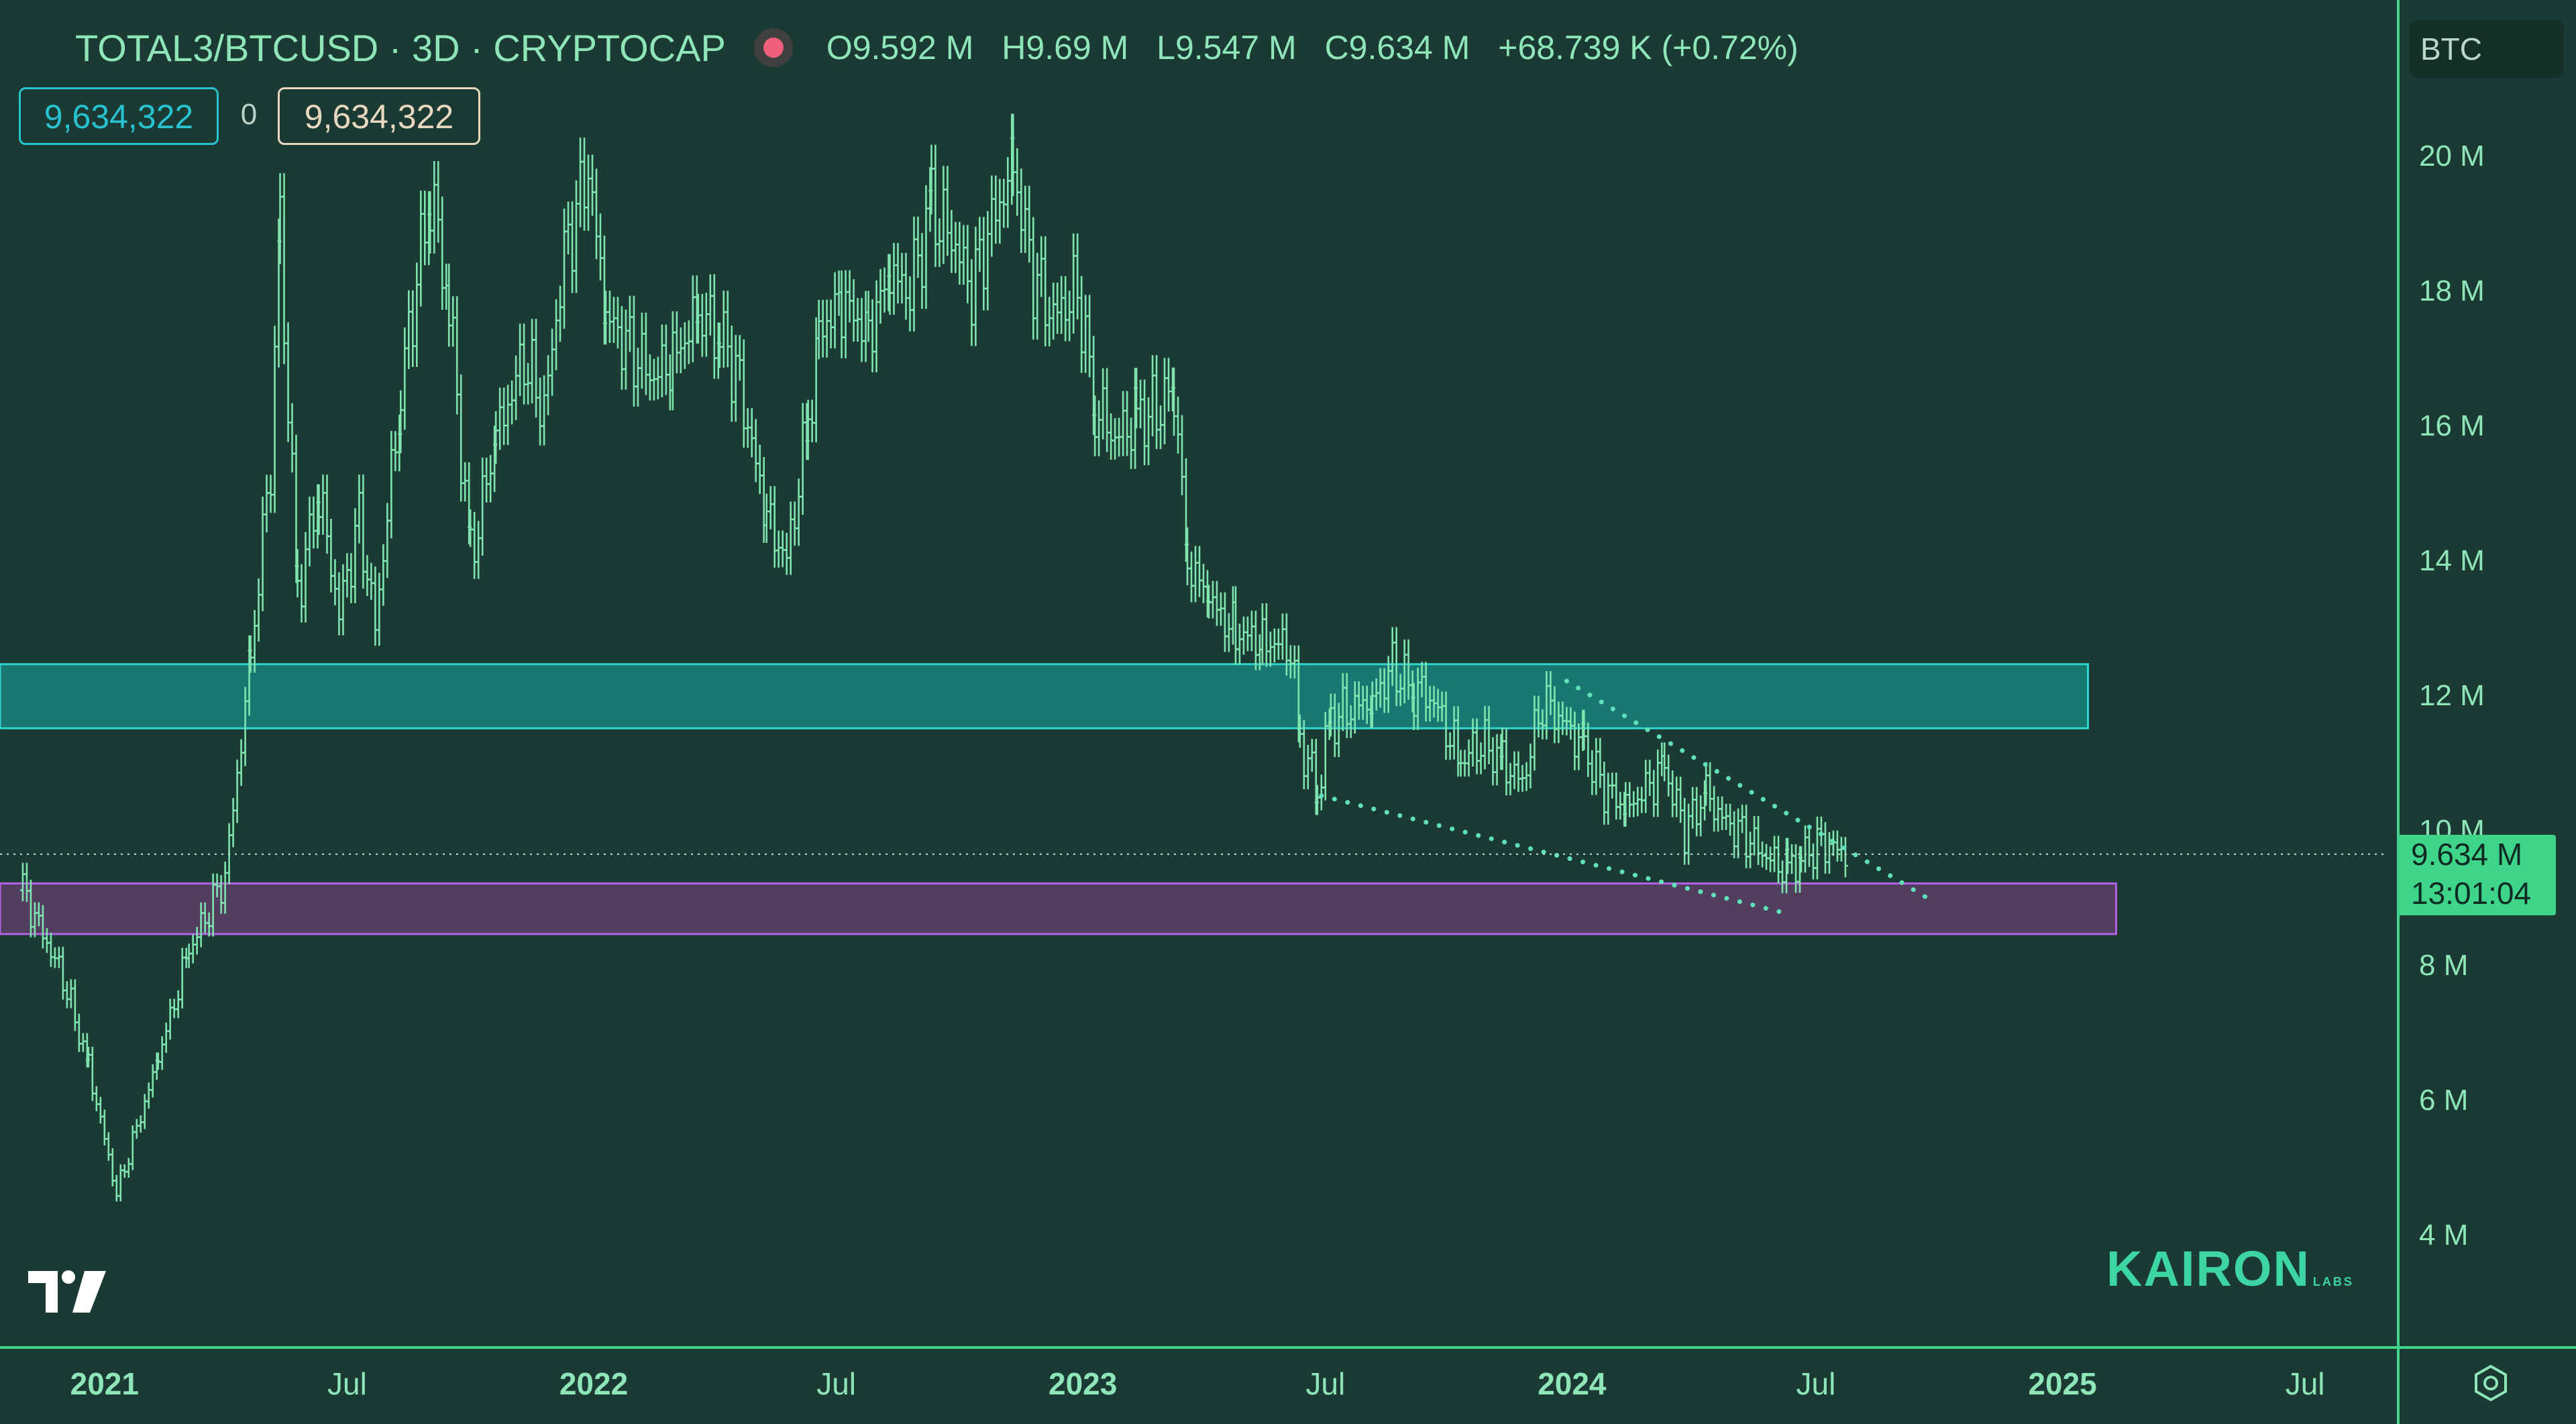 This screenshot has width=2576, height=1424. I want to click on currency-badge: BTC, so click(2487, 49).